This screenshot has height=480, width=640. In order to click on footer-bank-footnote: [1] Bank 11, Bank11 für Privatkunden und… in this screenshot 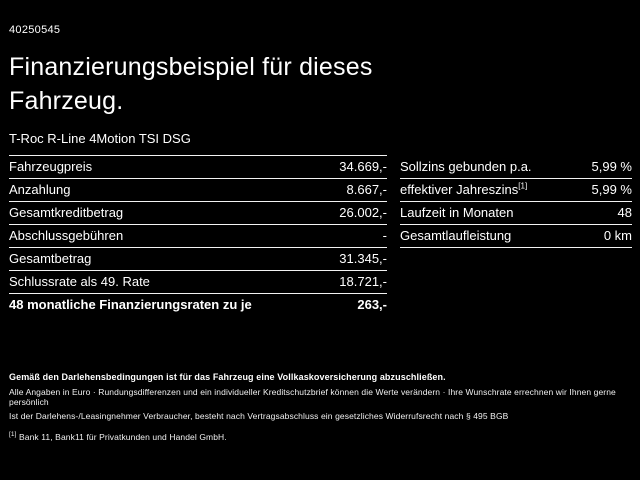, I will do `click(320, 436)`.